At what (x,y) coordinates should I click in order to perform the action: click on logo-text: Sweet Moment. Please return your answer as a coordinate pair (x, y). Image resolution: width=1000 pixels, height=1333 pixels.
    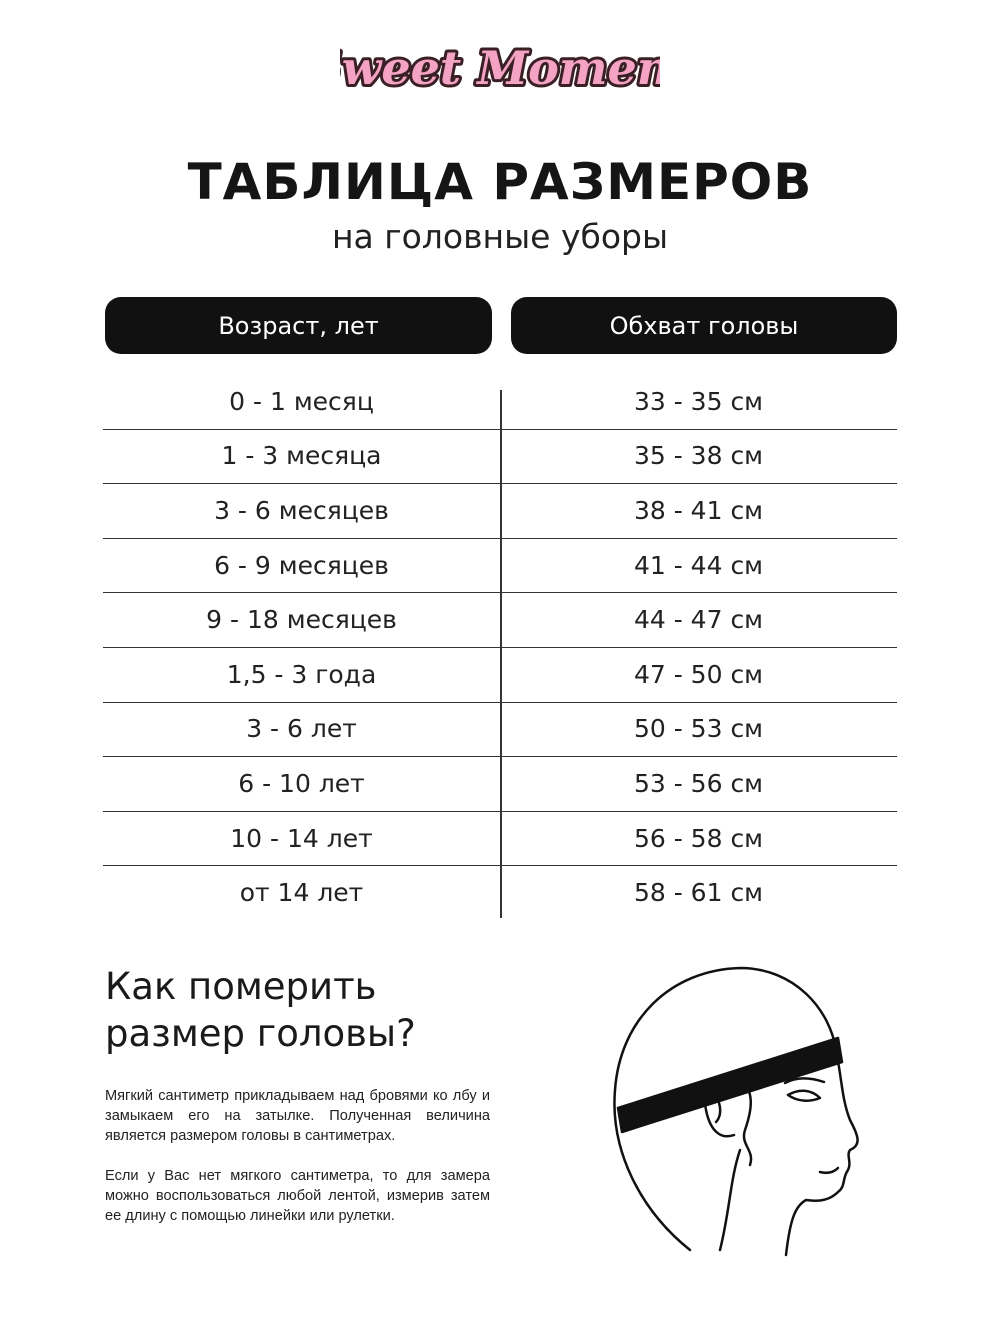
    Looking at the image, I should click on (500, 68).